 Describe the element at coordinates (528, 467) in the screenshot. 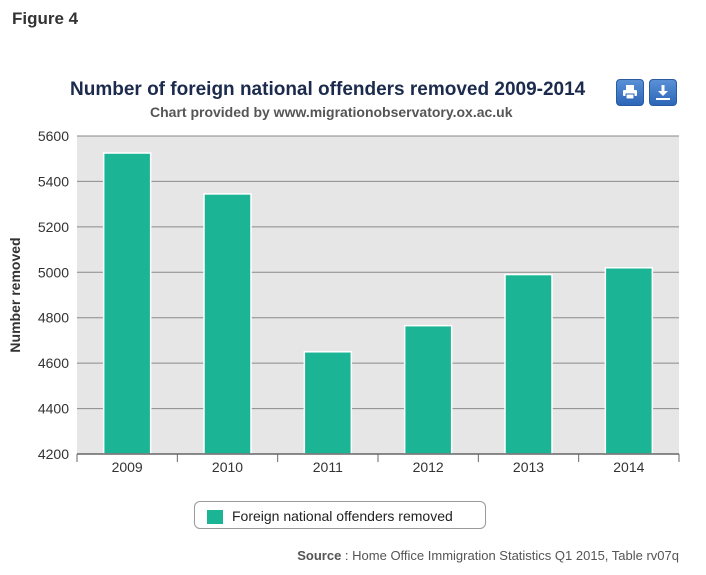

I see `x-tick-label: 2013` at that location.